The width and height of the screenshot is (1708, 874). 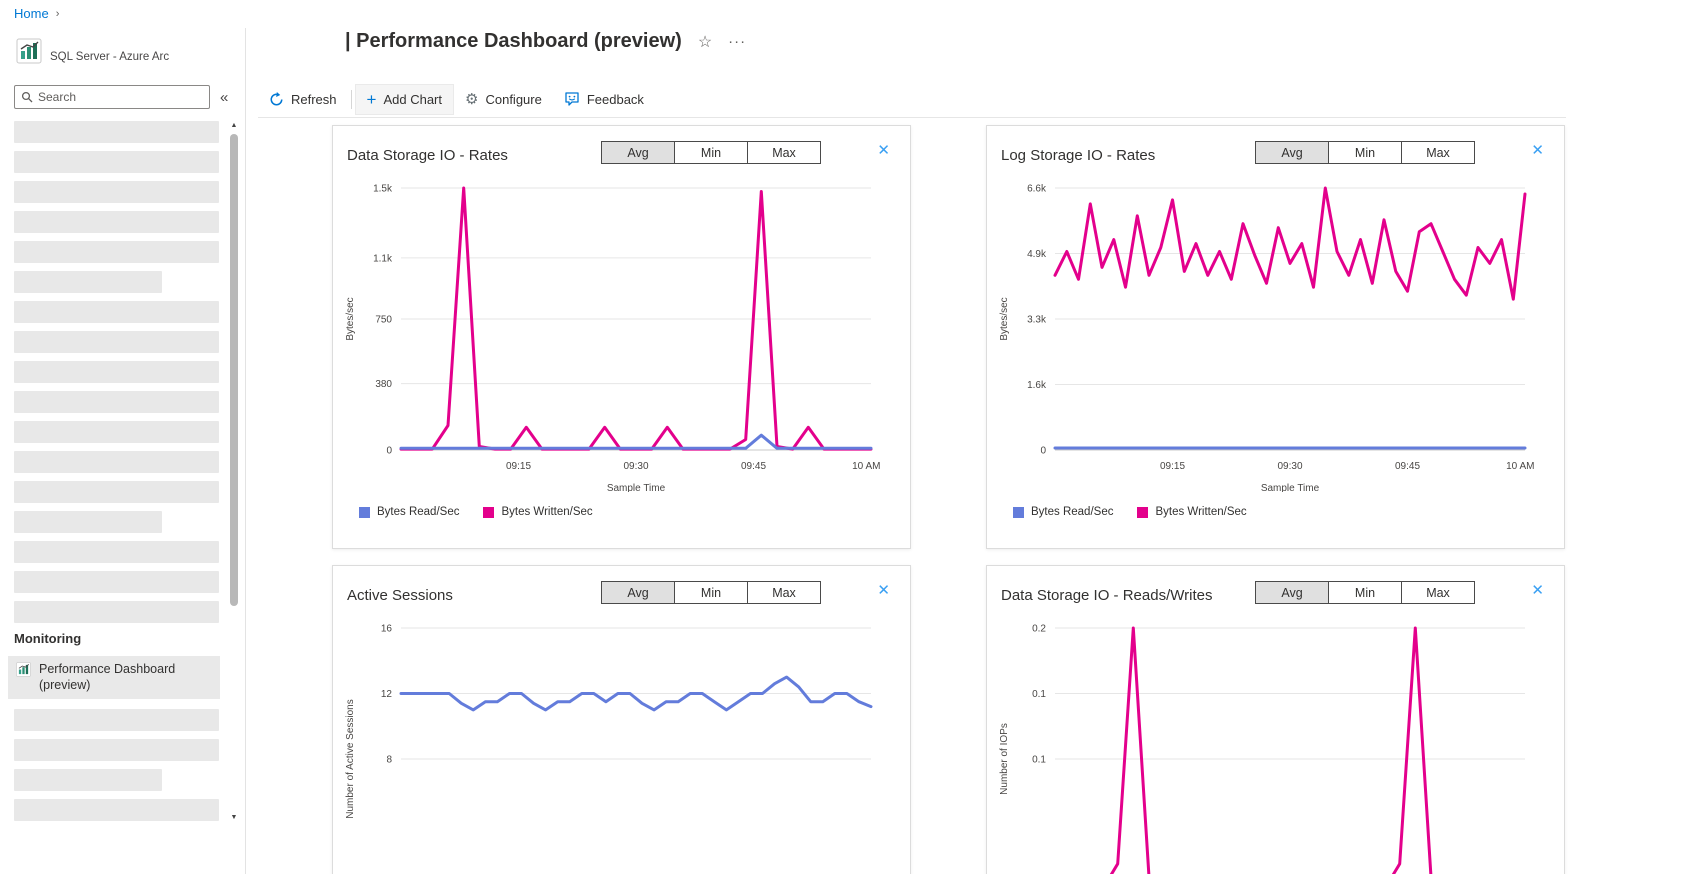 I want to click on breadcrumb-home-link: Home, so click(x=31, y=13).